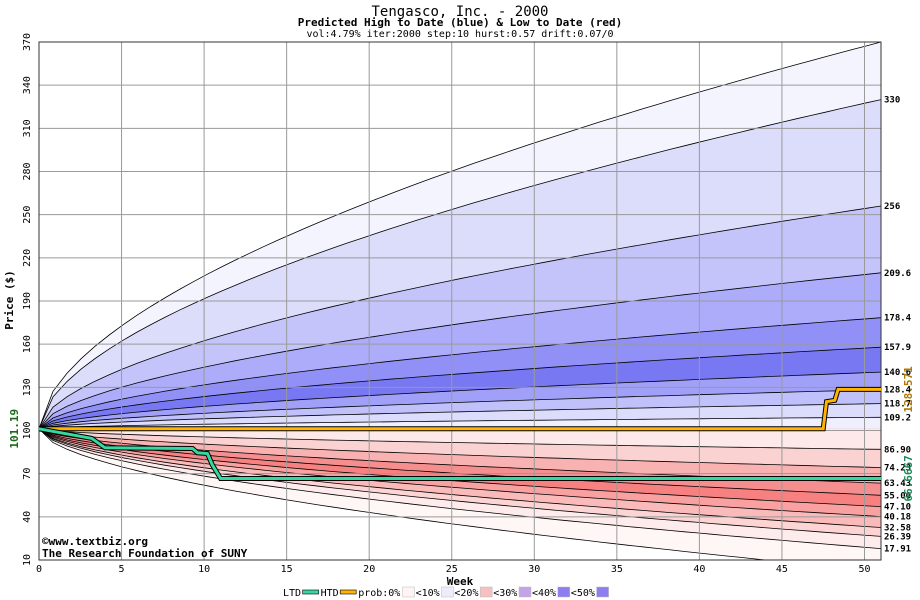 This screenshot has height=600, width=920. Describe the element at coordinates (452, 569) in the screenshot. I see `x-tick-label: 25` at that location.